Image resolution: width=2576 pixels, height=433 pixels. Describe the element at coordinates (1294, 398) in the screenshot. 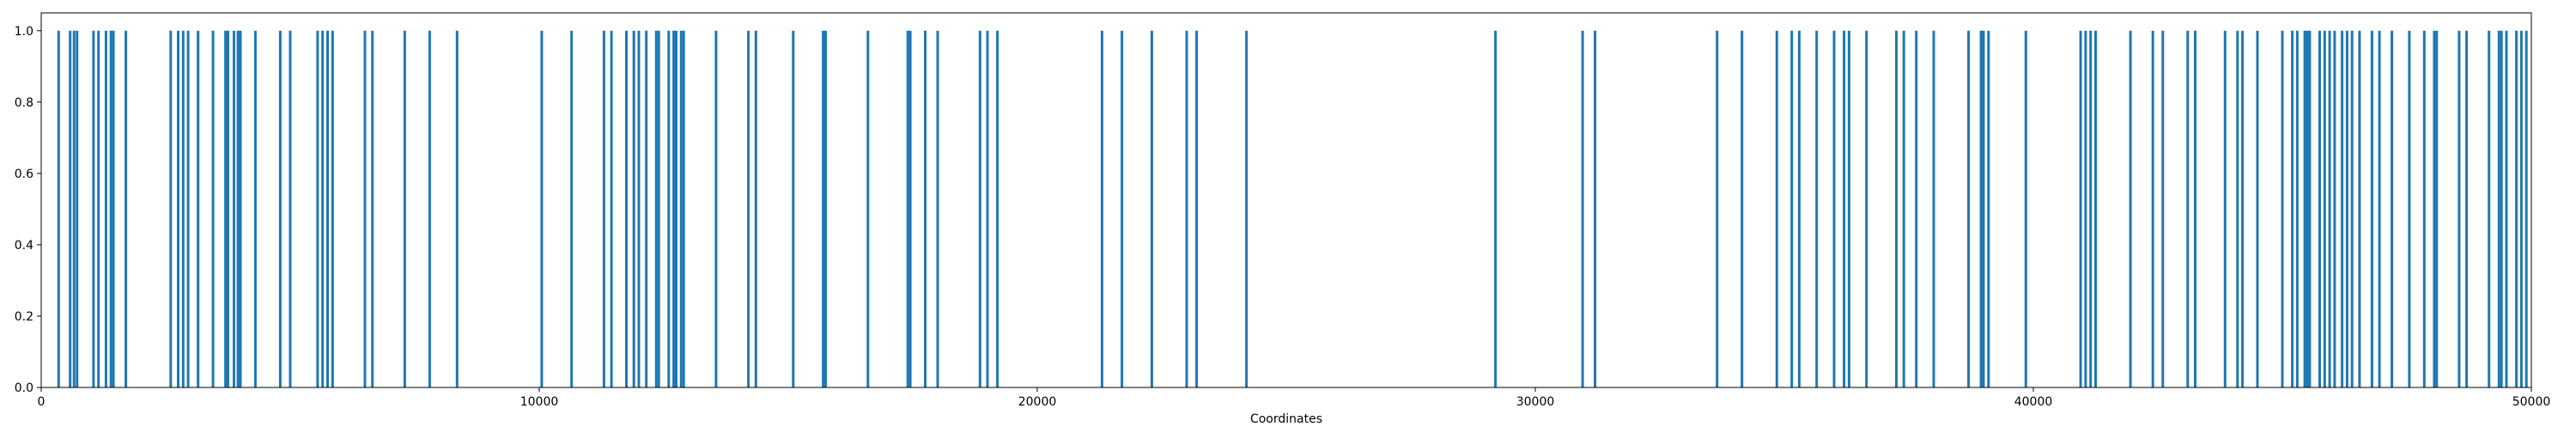

I see `x-axis: 0 10000 20000 30000 40000 50000` at that location.